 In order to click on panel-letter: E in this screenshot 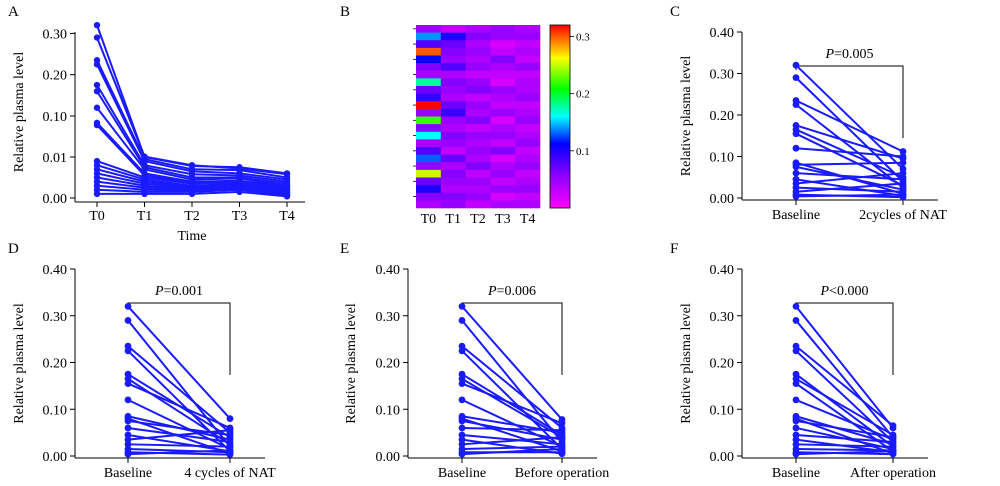, I will do `click(344, 249)`.